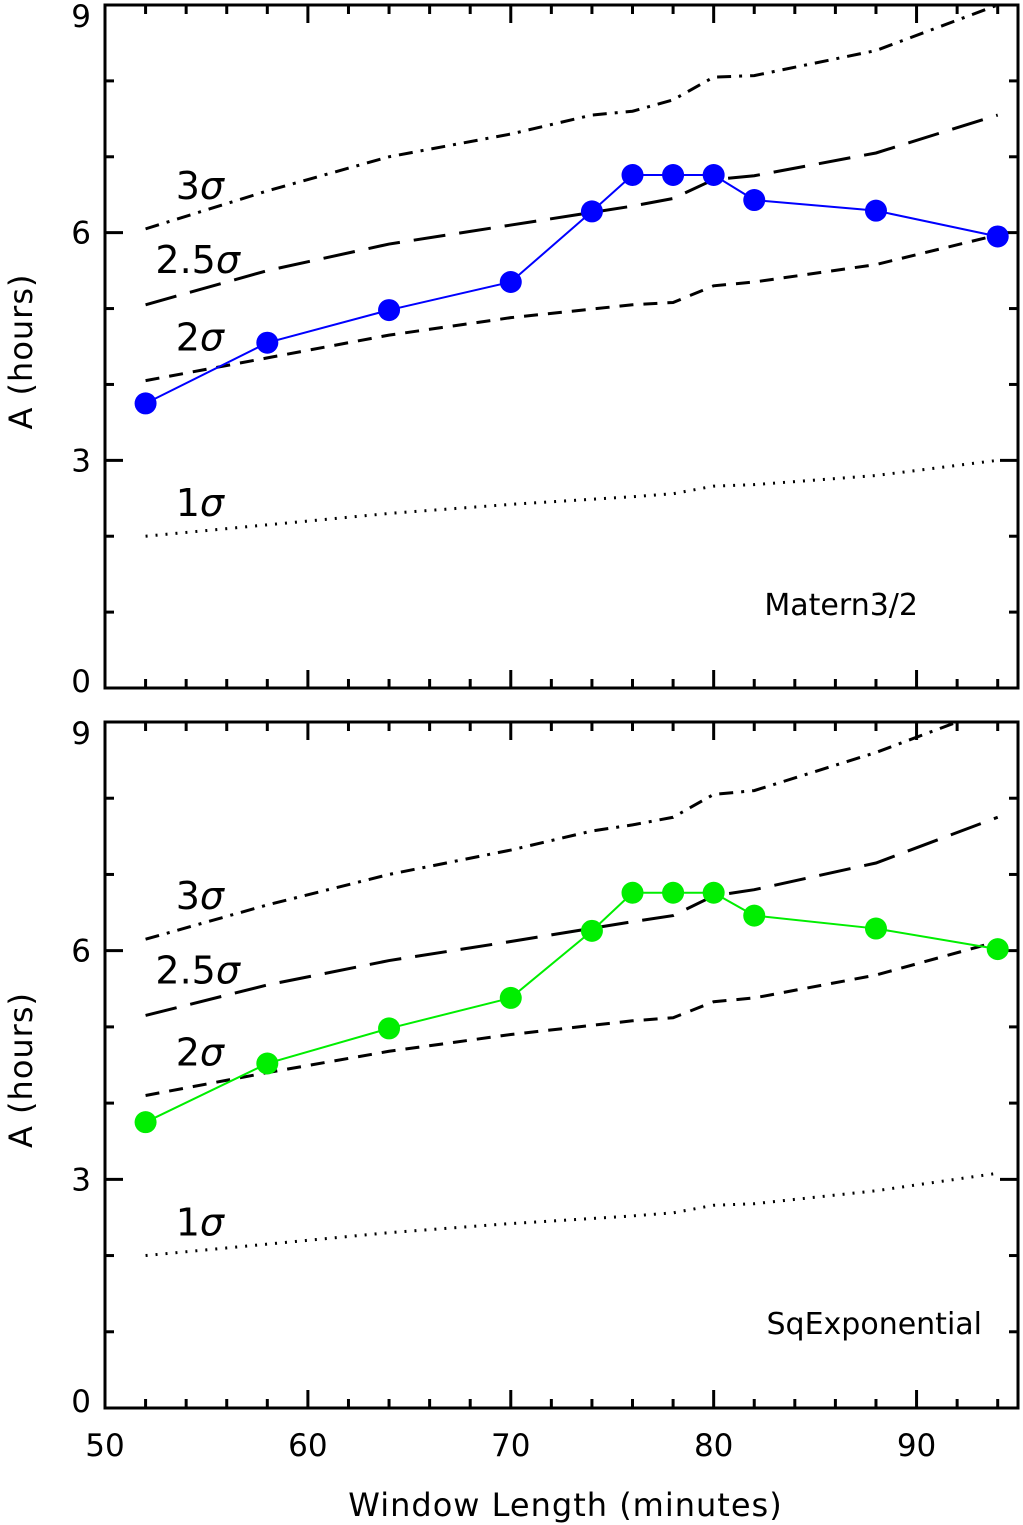 Image resolution: width=1023 pixels, height=1525 pixels. Describe the element at coordinates (565, 1505) in the screenshot. I see `x-axis-title: Window Length (minutes)` at that location.